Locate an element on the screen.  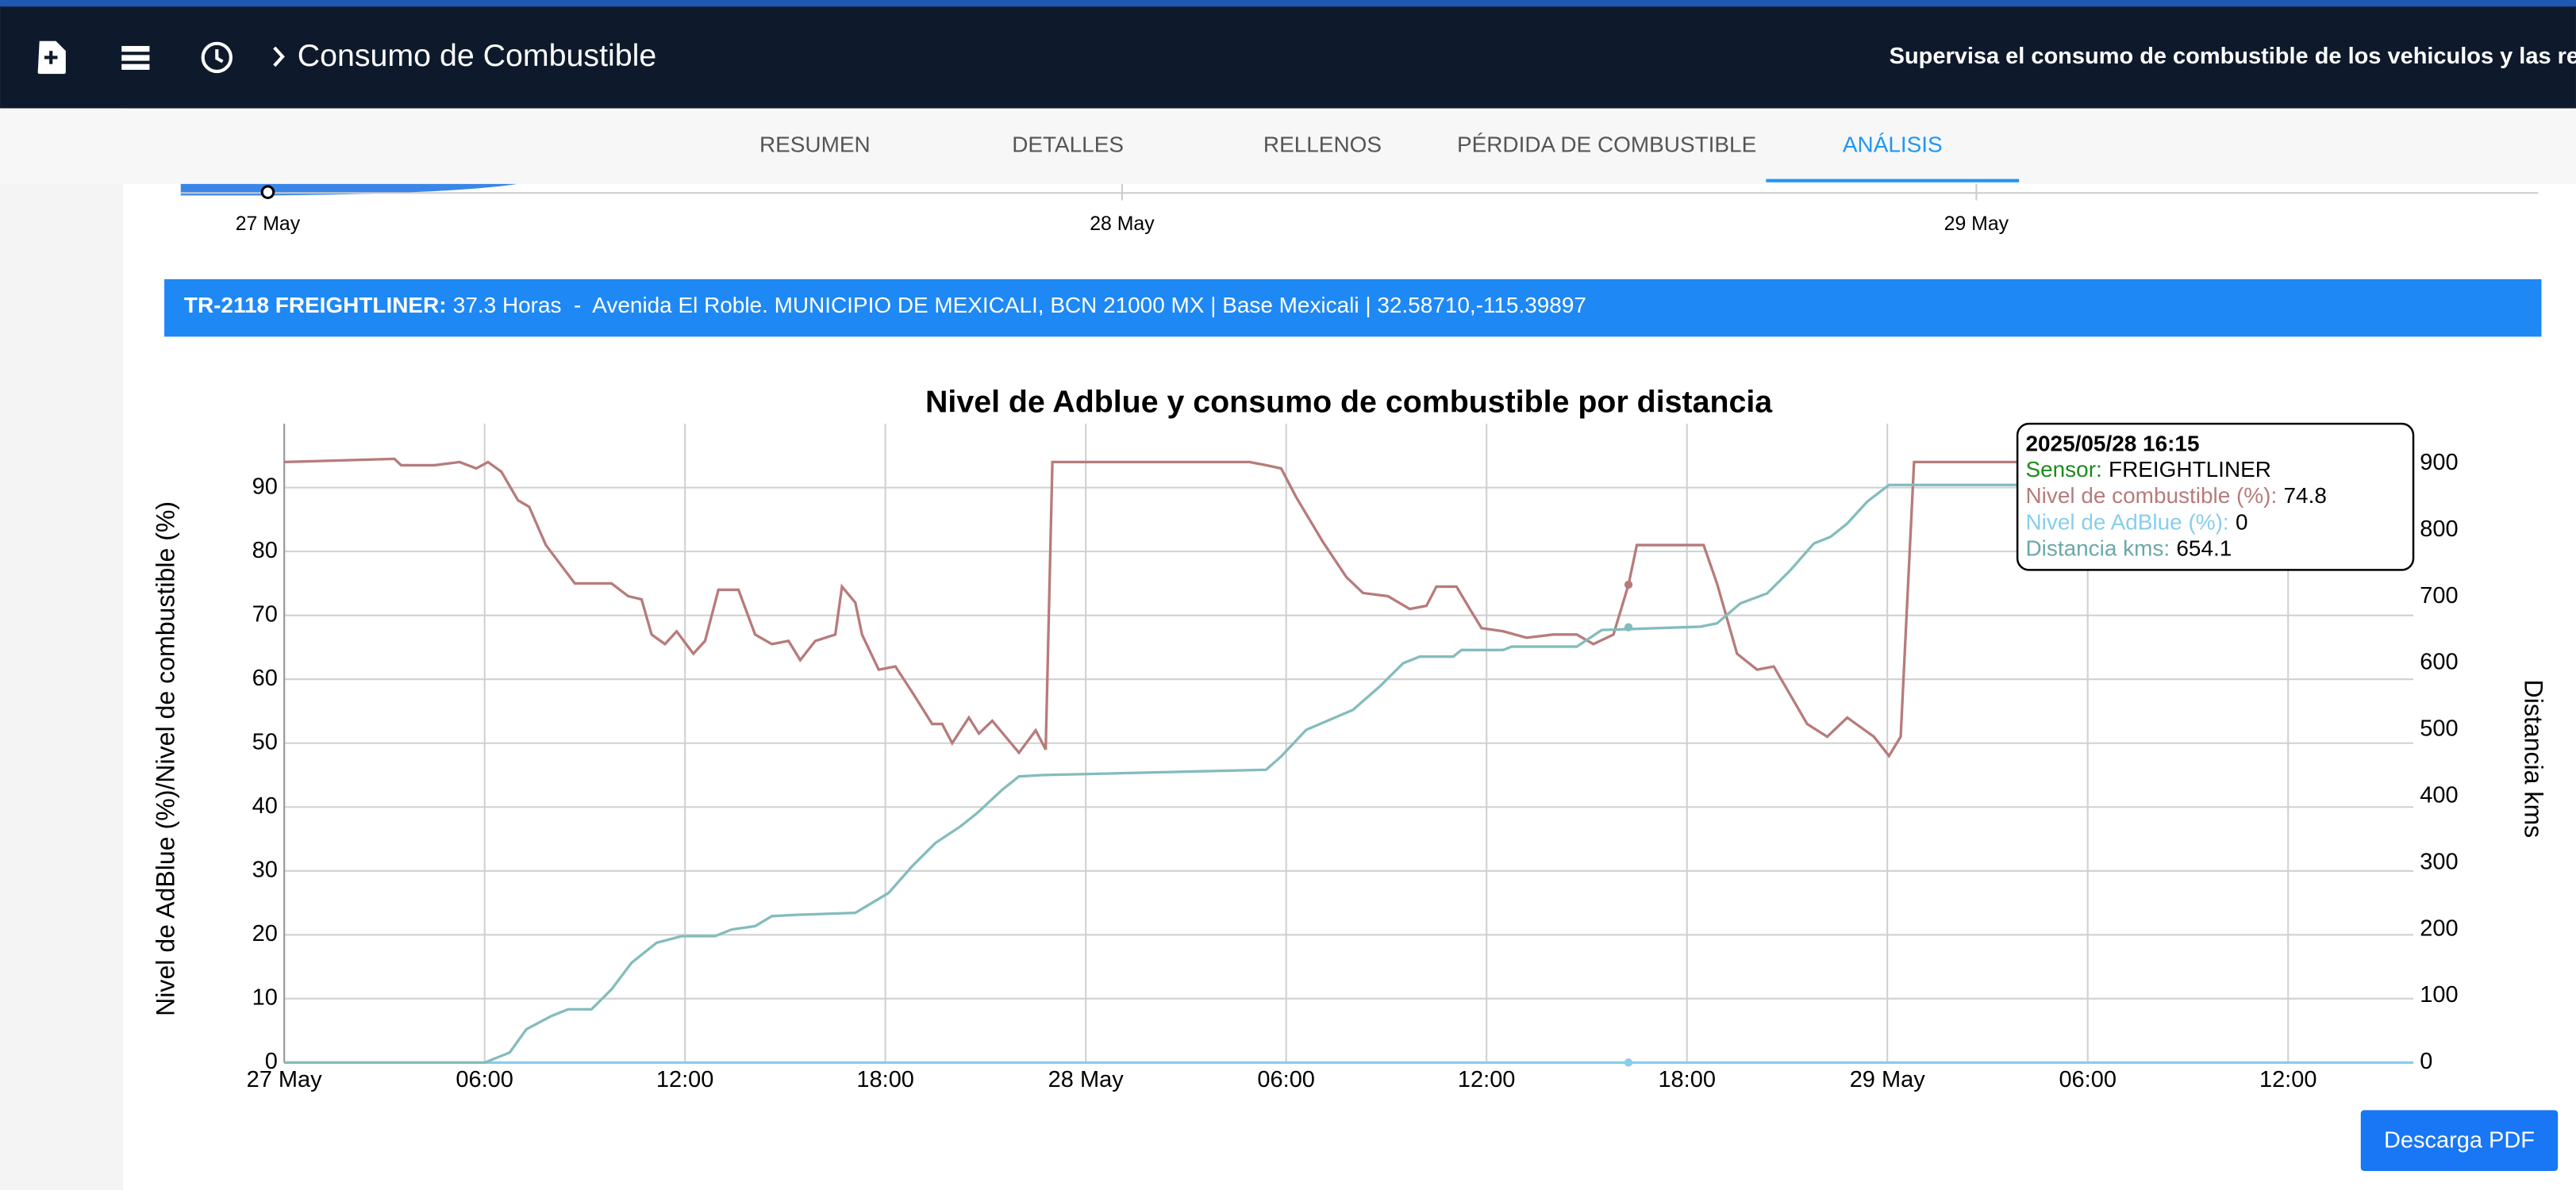
tooltip-row: Nivel de AdBlue (%): 0 is located at coordinates (2136, 522).